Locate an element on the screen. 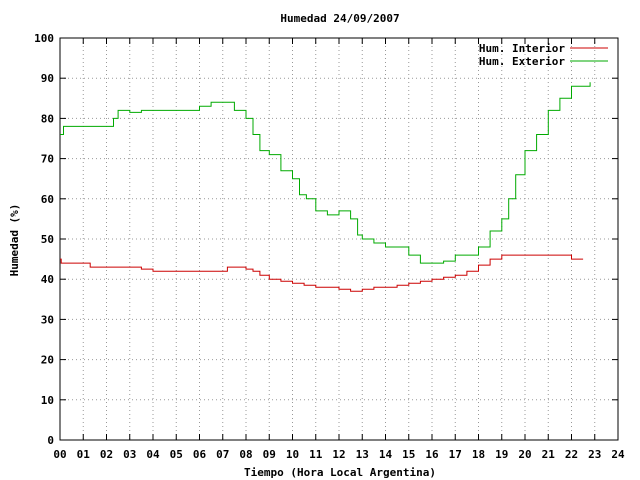 This screenshot has width=640, height=480. x-tick-label: 19 is located at coordinates (501, 454).